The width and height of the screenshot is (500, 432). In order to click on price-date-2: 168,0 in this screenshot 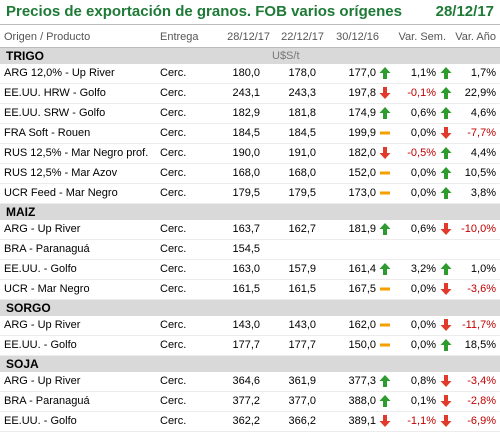, I will do `click(302, 173)`.